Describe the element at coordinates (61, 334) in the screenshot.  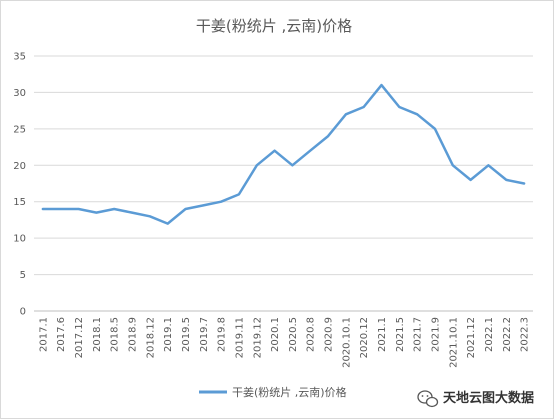
I see `x-tick-label: 2017.6` at that location.